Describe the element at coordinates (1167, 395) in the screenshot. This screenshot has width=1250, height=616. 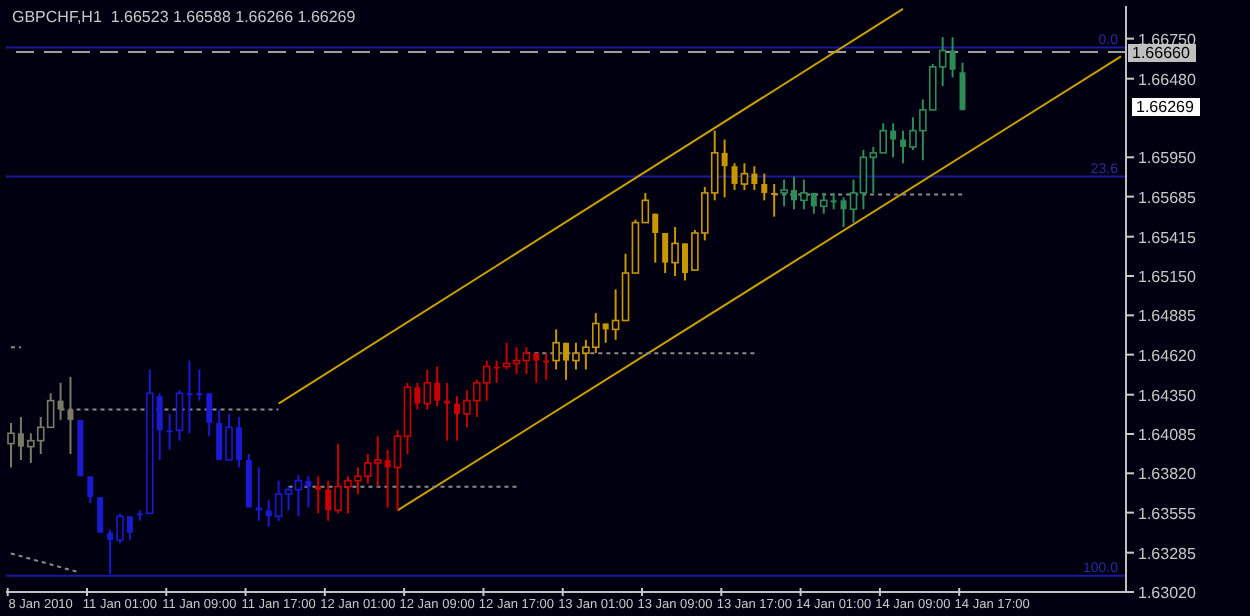
I see `y-tick-label: 1.64350` at that location.